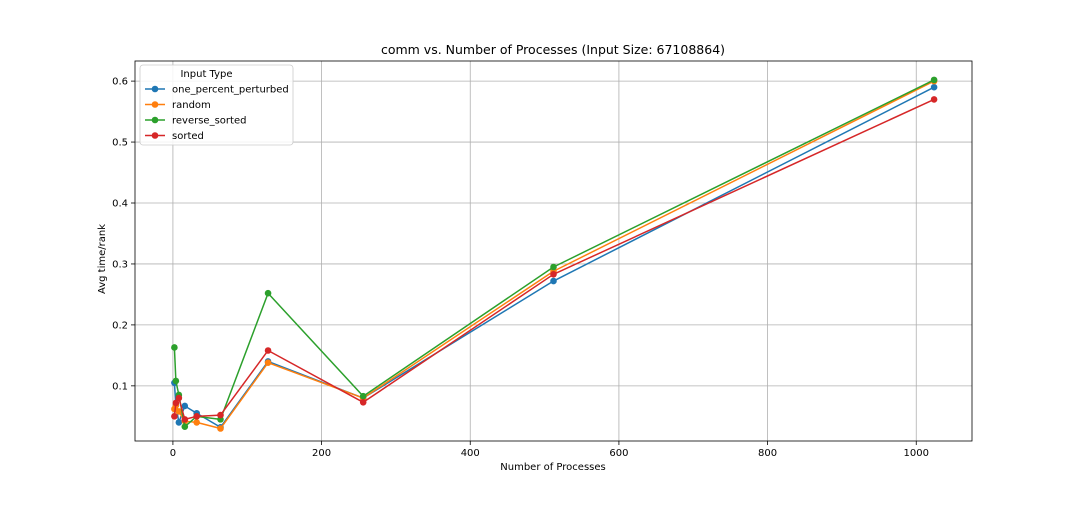 This screenshot has width=1080, height=508. Describe the element at coordinates (120, 264) in the screenshot. I see `y-tick-label: 0.3` at that location.